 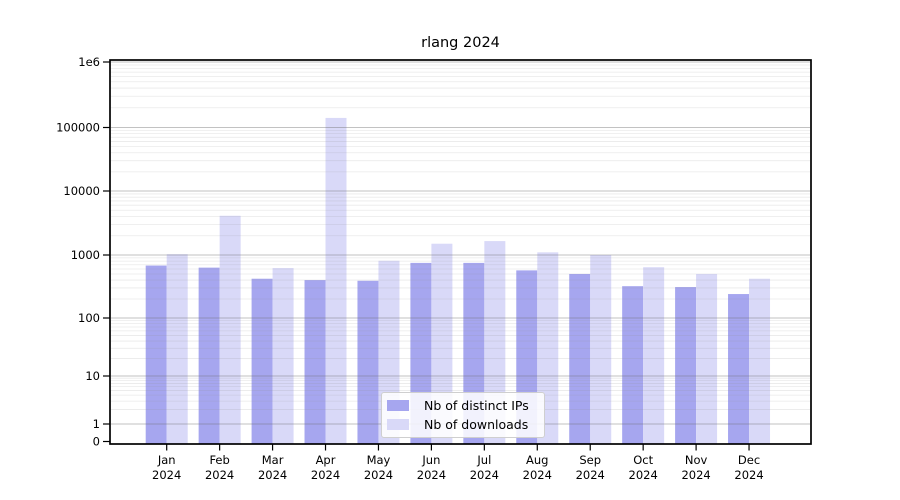 I want to click on legend-swatch-downloads, so click(x=398, y=424).